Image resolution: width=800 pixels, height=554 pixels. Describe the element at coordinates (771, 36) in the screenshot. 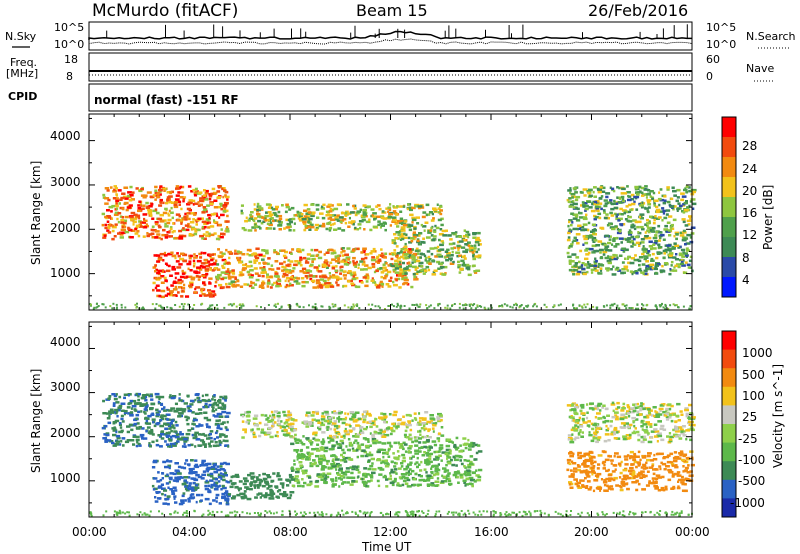

I see `nsearch-label: N.Search` at that location.